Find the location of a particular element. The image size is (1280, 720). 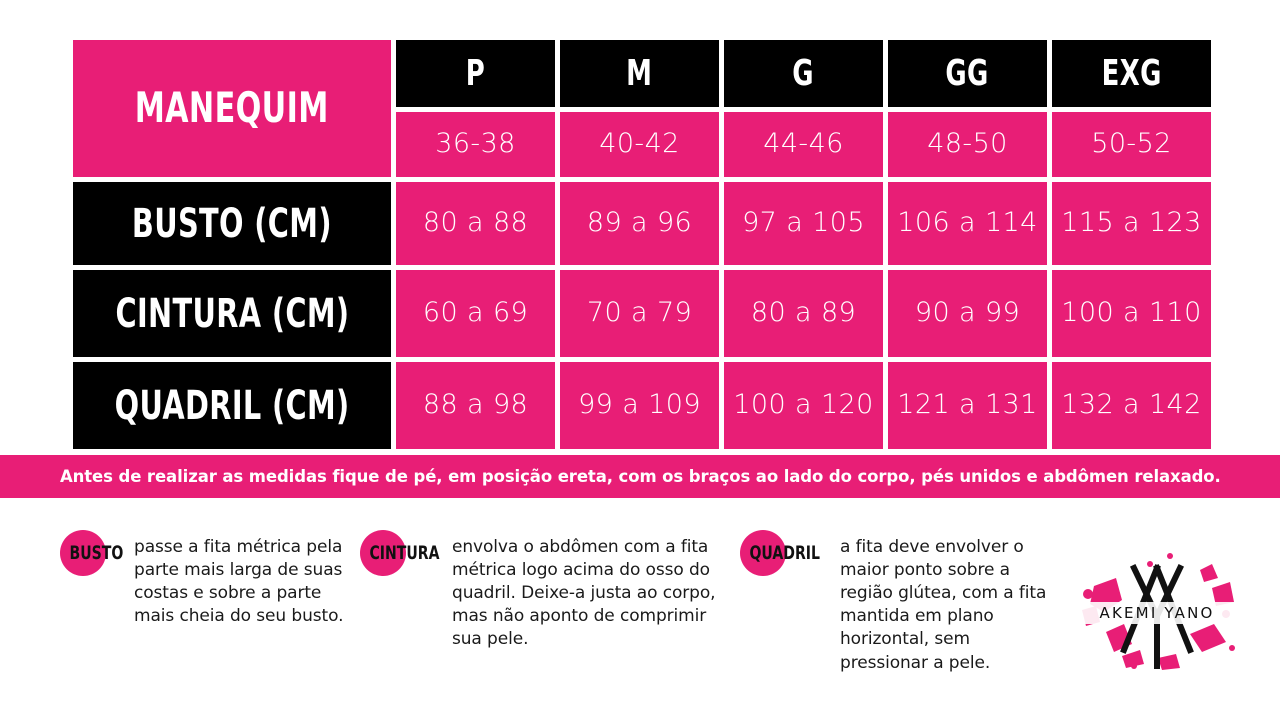

brand-logo: AKEMI YANO is located at coordinates (1157, 610).